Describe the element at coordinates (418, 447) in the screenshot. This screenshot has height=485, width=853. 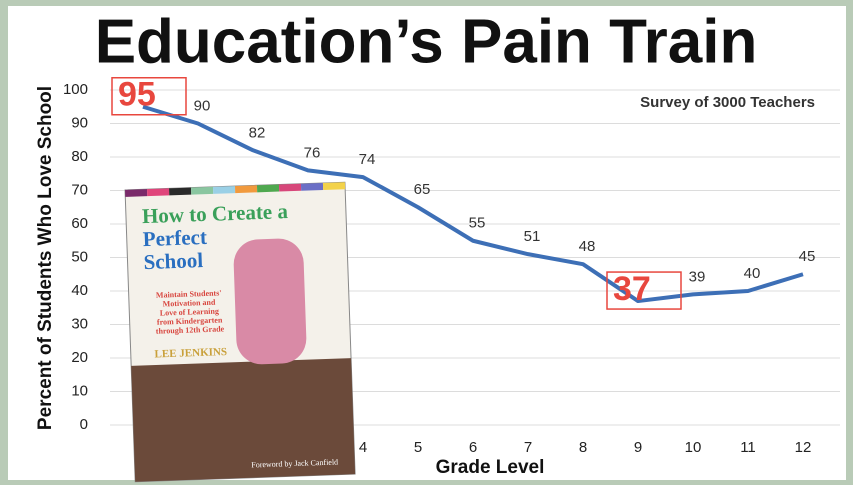
I see `x-tick-label: 5` at that location.